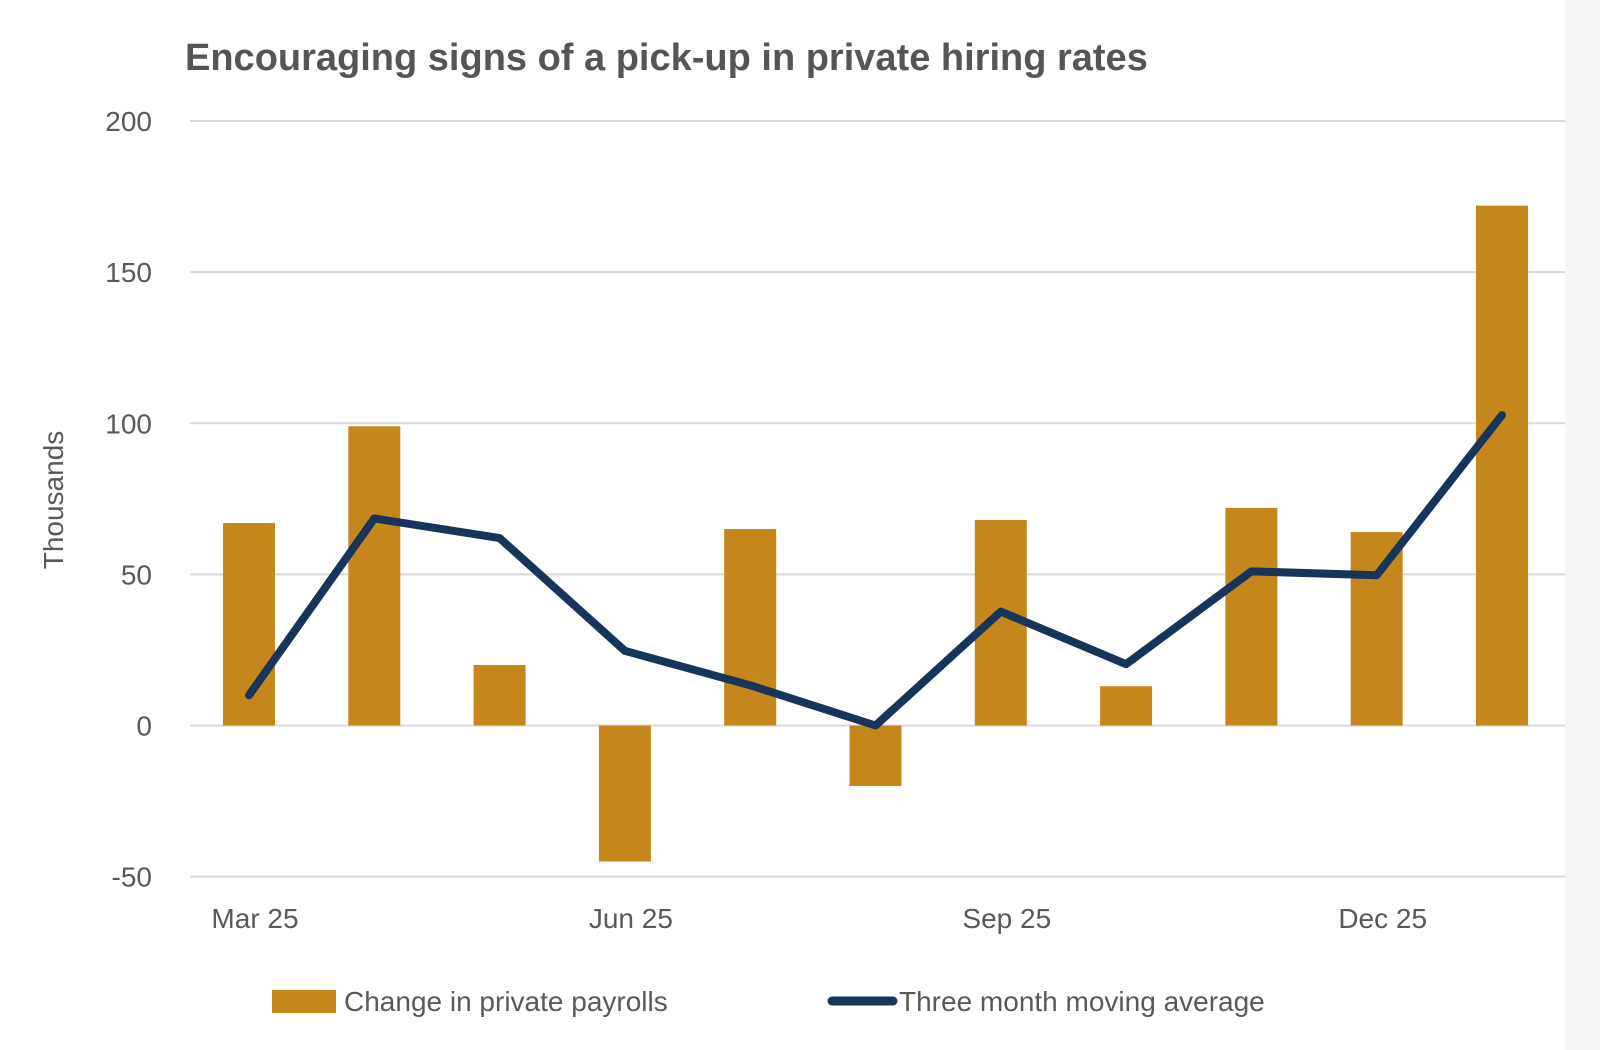 This screenshot has width=1600, height=1050. What do you see at coordinates (1582, 525) in the screenshot?
I see `right-background-strip` at bounding box center [1582, 525].